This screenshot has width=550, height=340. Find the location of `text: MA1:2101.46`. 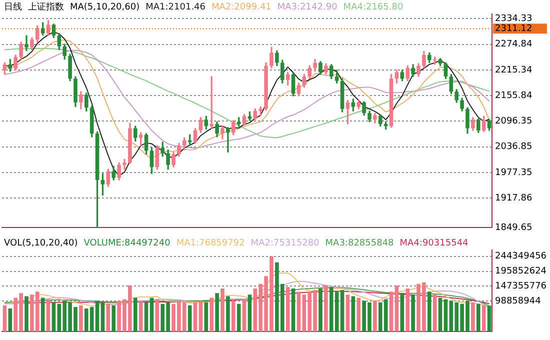

text: MA1:2101.46 is located at coordinates (176, 7).